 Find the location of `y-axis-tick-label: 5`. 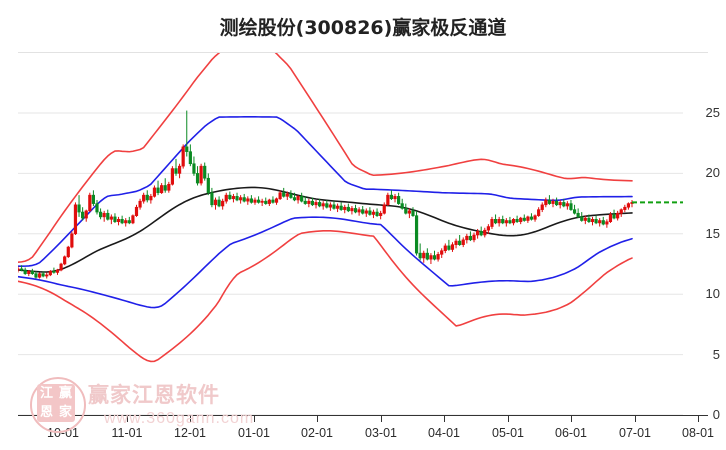

y-axis-tick-label: 5 is located at coordinates (716, 354).